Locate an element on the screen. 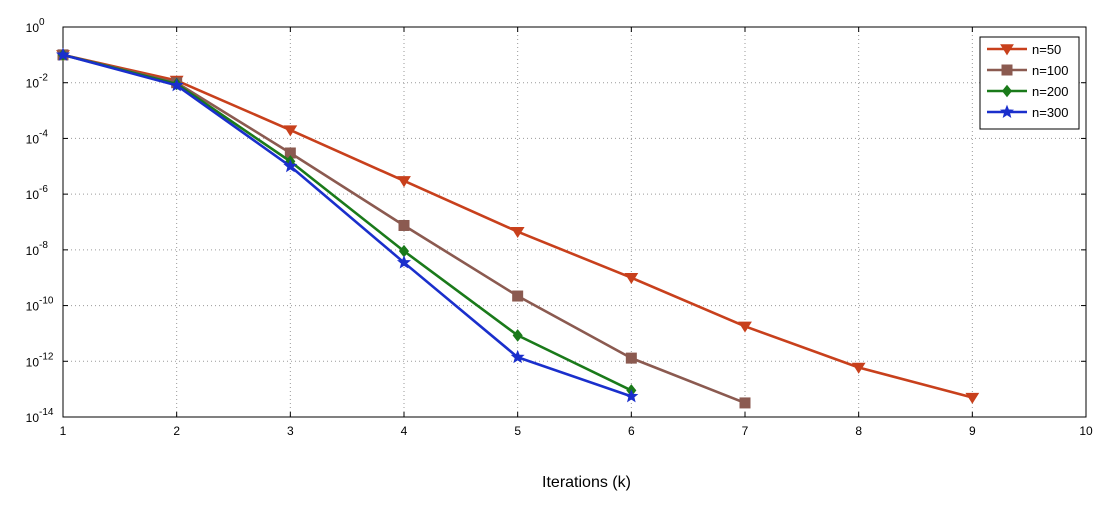 The width and height of the screenshot is (1108, 505). y-tick-label: 10 -2 is located at coordinates (37, 82).